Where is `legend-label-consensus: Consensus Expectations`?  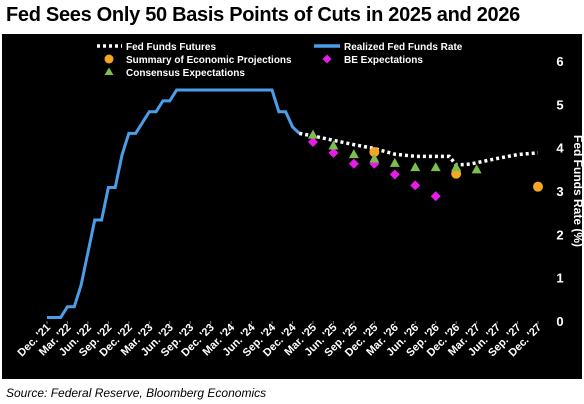 legend-label-consensus: Consensus Expectations is located at coordinates (185, 73).